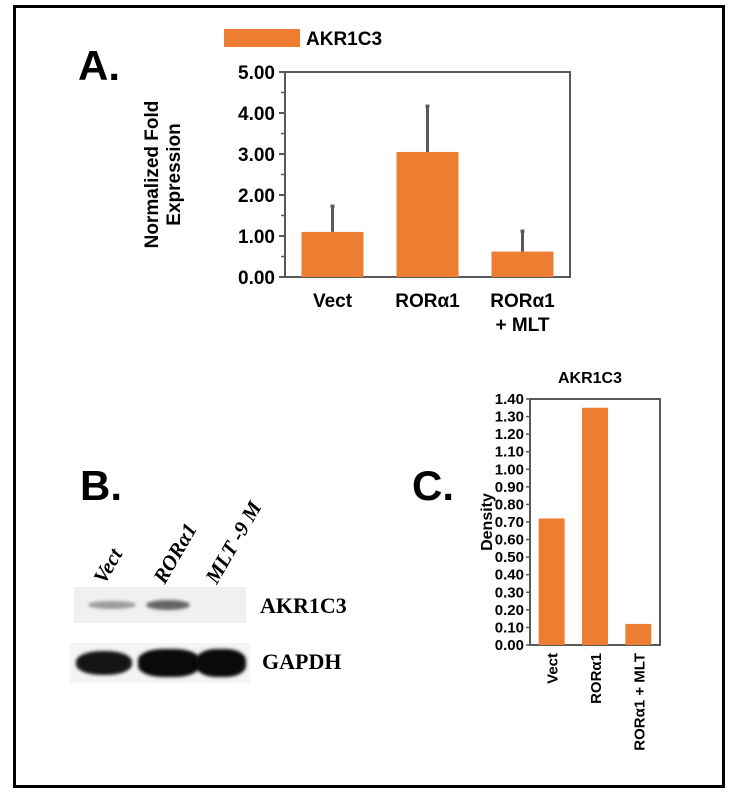  Describe the element at coordinates (302, 661) in the screenshot. I see `blot-label-gapdh: GAPDH` at that location.